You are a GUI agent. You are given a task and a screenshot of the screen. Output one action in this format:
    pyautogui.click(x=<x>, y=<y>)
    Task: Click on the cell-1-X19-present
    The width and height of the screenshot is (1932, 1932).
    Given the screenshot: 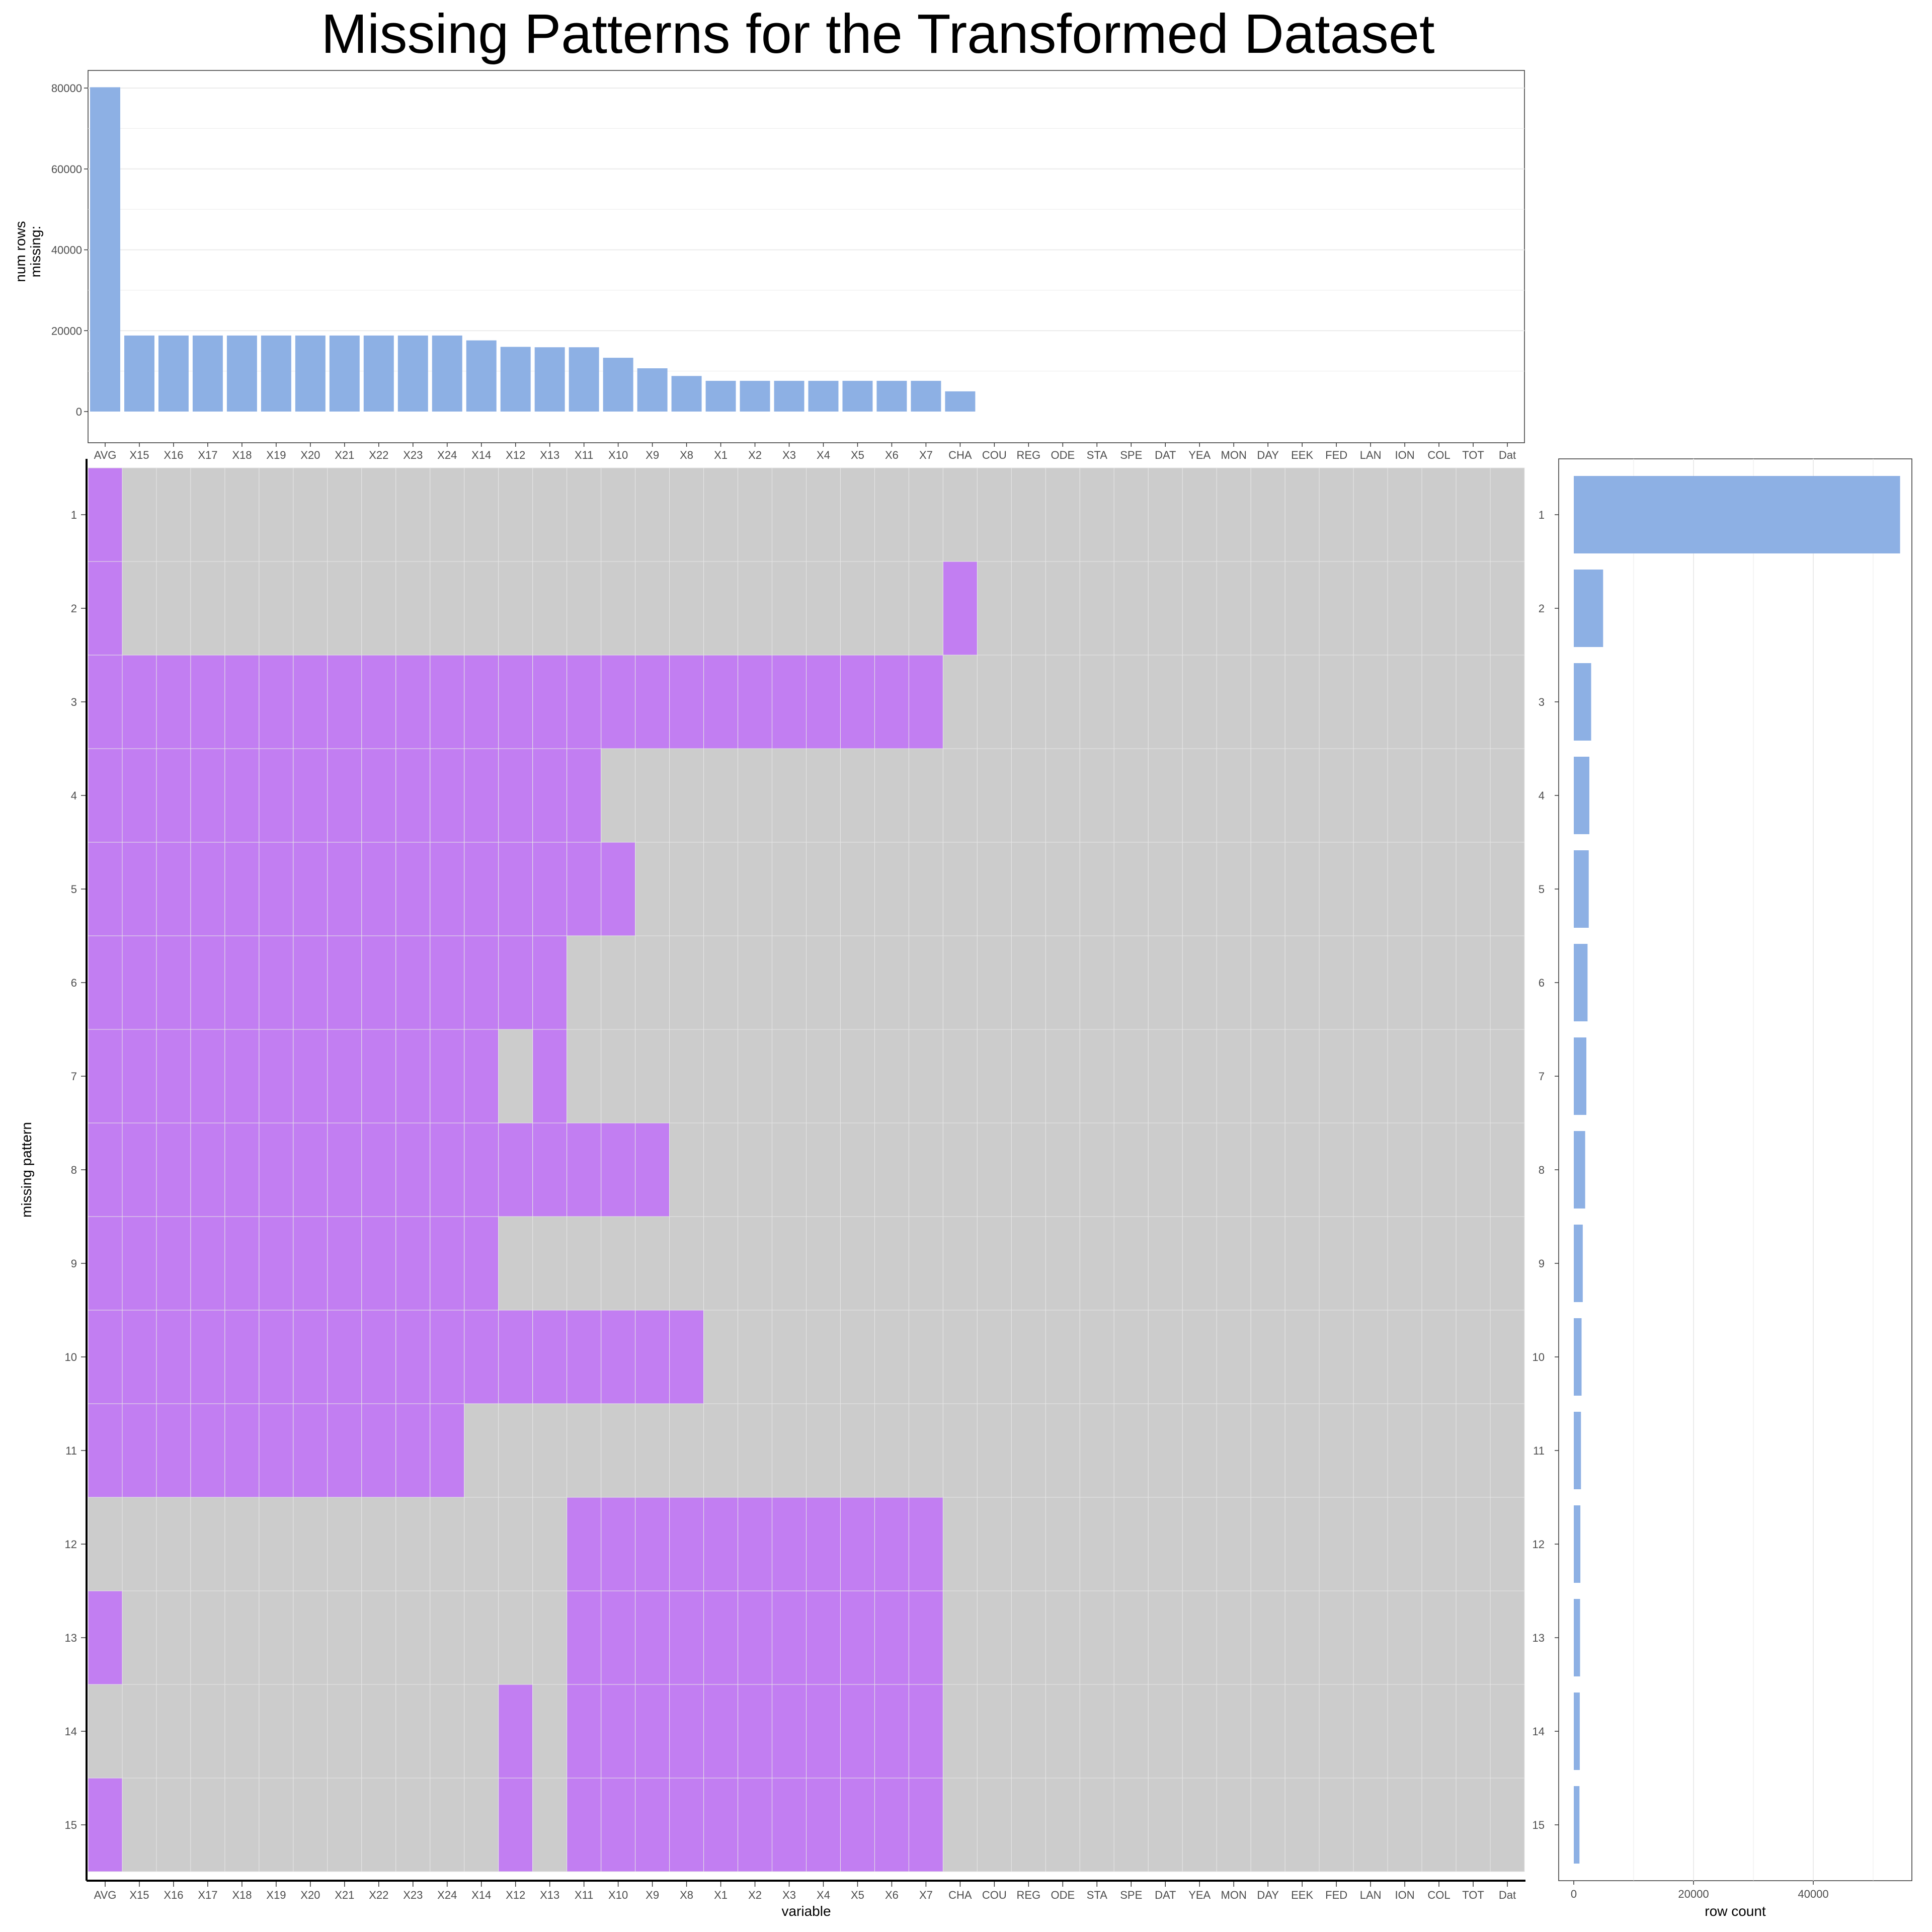 What is the action you would take?
    pyautogui.click(x=277, y=514)
    